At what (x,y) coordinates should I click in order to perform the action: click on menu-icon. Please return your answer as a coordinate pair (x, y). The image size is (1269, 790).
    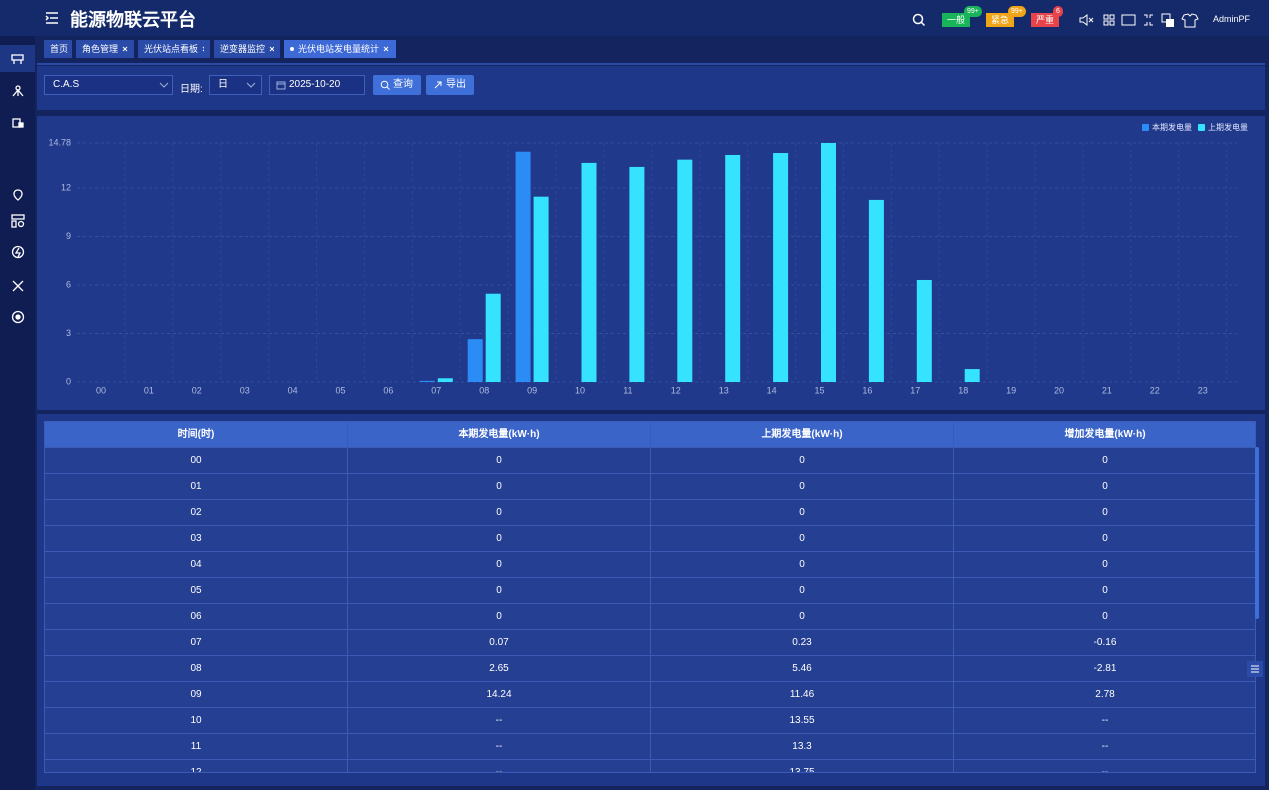
    Looking at the image, I should click on (52, 18).